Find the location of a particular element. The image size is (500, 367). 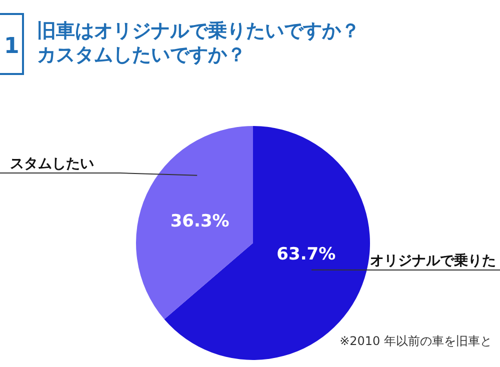

text: ※2010 年以前の車を旧車と is located at coordinates (416, 341).